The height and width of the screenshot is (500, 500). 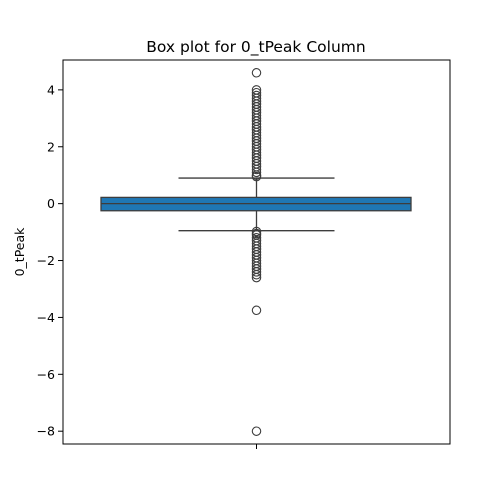 What do you see at coordinates (46, 317) in the screenshot?
I see `y-tick-label: −4` at bounding box center [46, 317].